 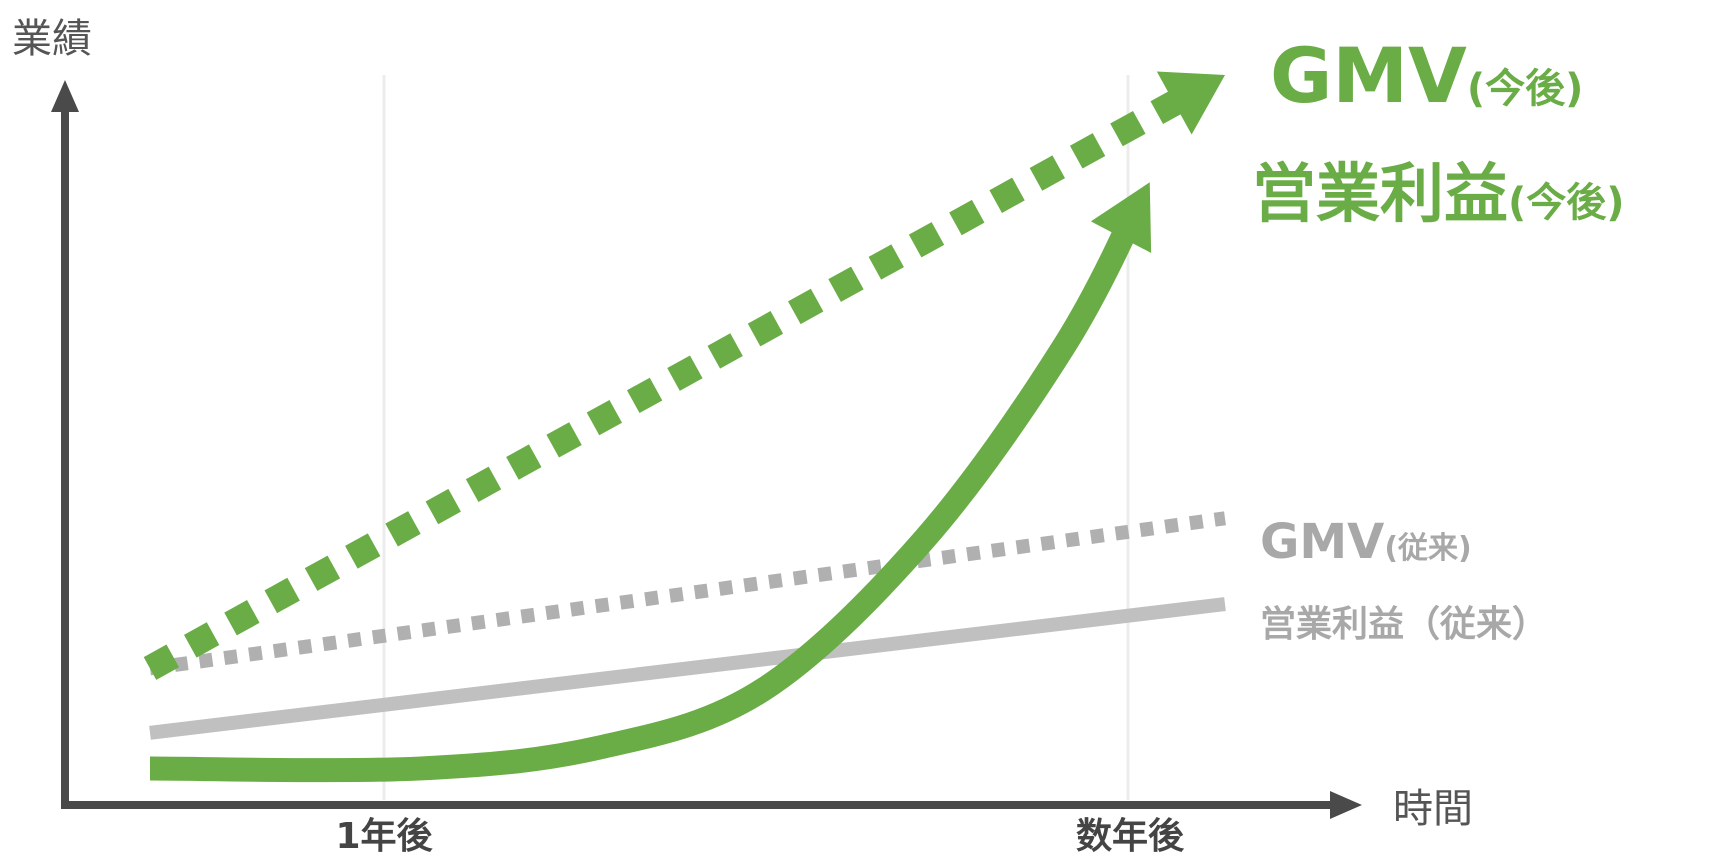 I want to click on label-op-old: 営業利益（従来）, so click(x=1404, y=624).